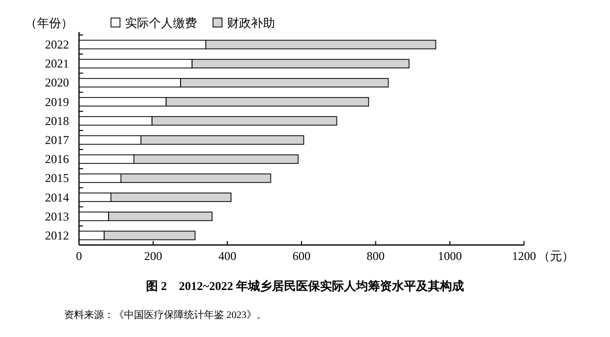 This screenshot has width=610, height=337. Describe the element at coordinates (556, 256) in the screenshot. I see `x-axis-title: （元）` at that location.